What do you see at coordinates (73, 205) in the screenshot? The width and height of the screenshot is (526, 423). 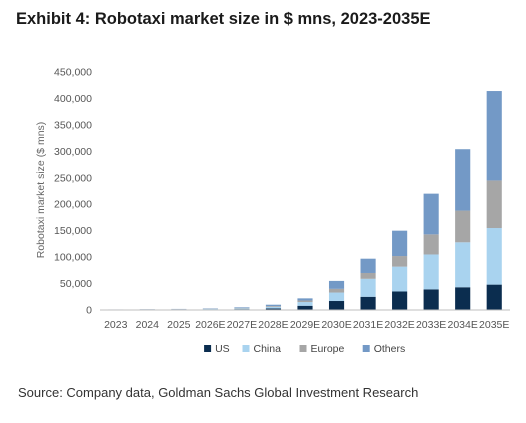 I see `y-tick-label: 200,000` at bounding box center [73, 205].